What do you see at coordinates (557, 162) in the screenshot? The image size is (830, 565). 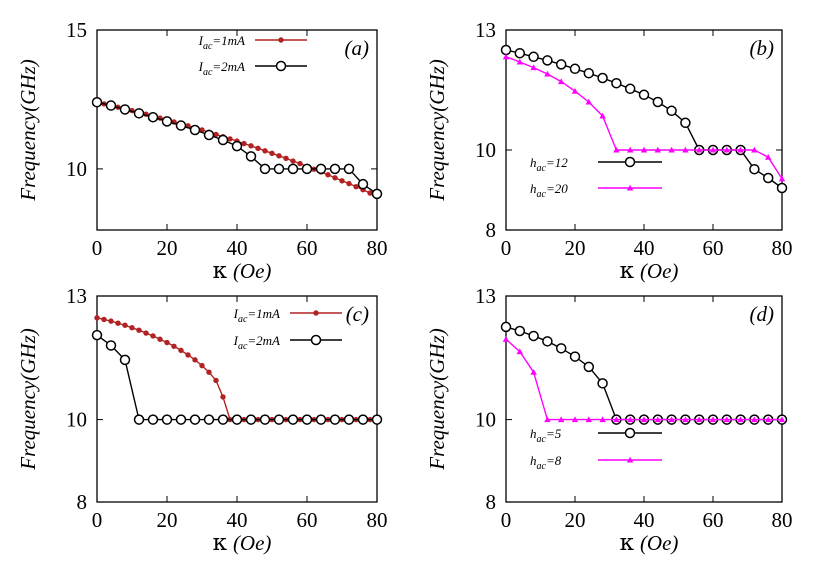 I see `legend-label-rest: =12` at bounding box center [557, 162].